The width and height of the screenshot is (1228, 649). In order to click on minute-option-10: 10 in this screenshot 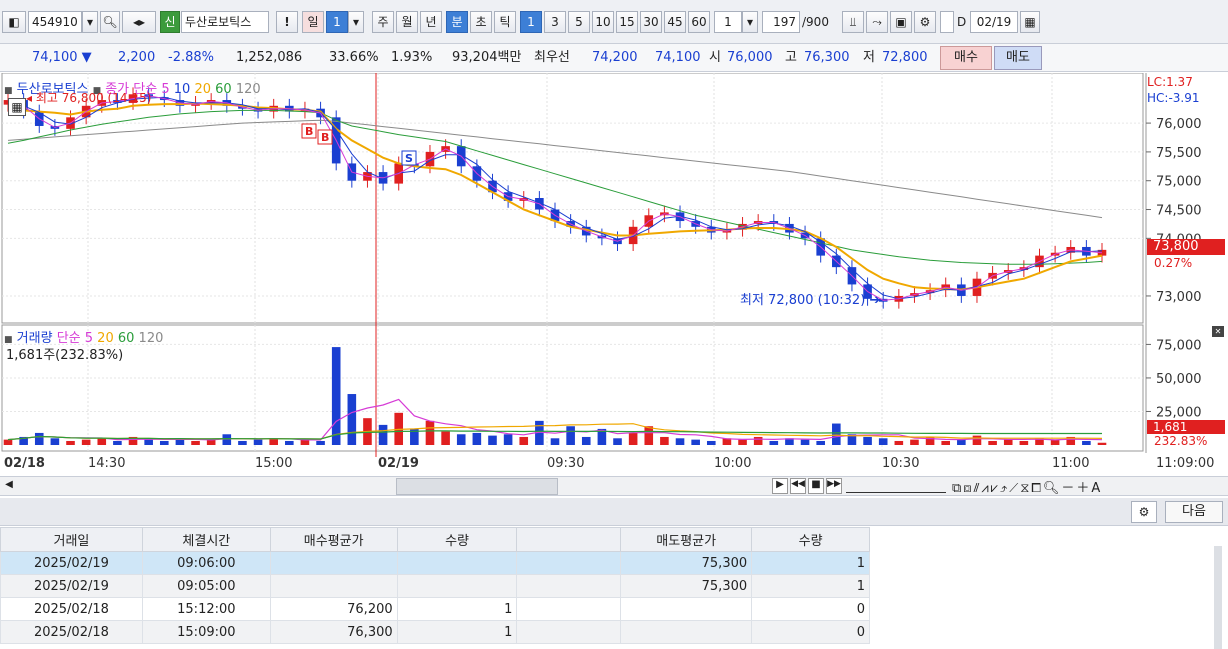, I will do `click(603, 22)`.